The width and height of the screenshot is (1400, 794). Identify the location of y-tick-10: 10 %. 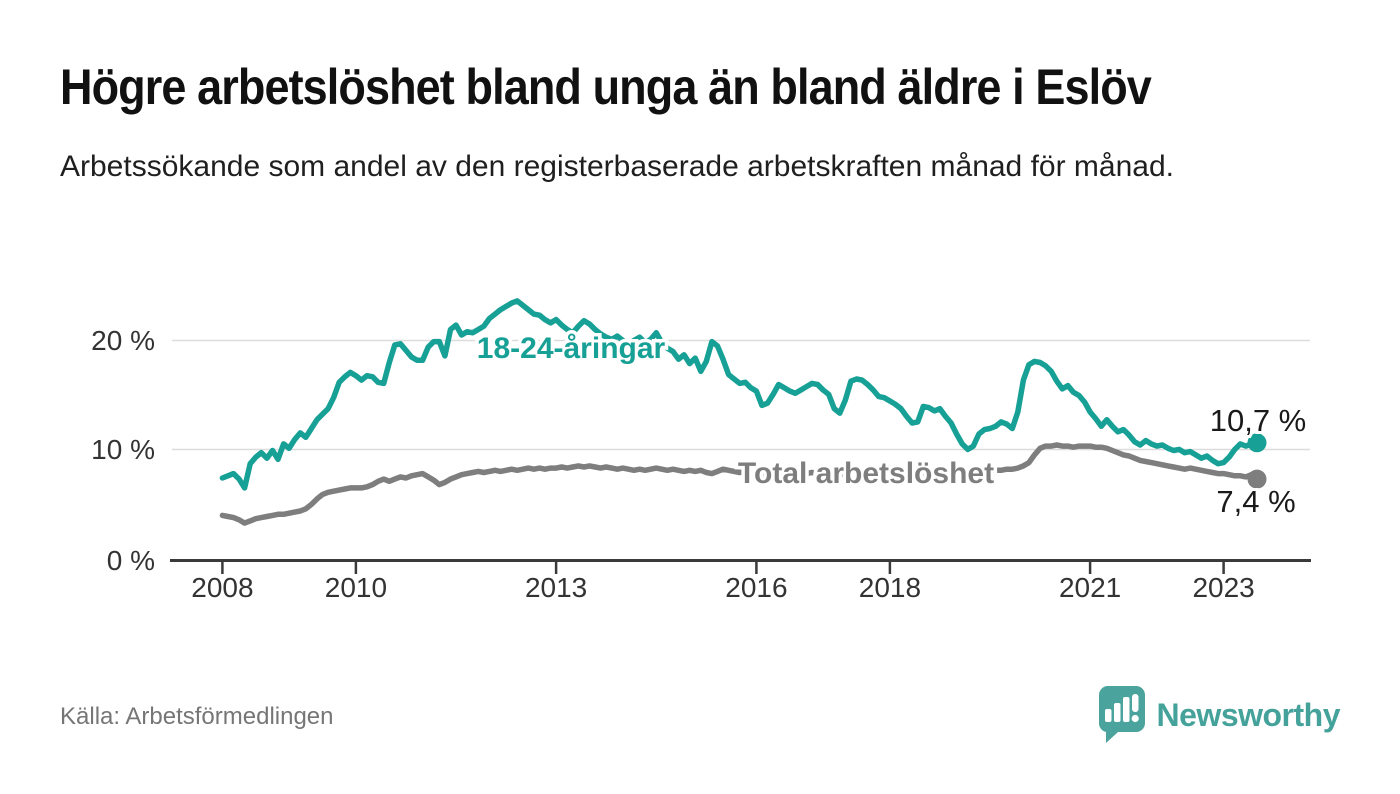
(123, 449).